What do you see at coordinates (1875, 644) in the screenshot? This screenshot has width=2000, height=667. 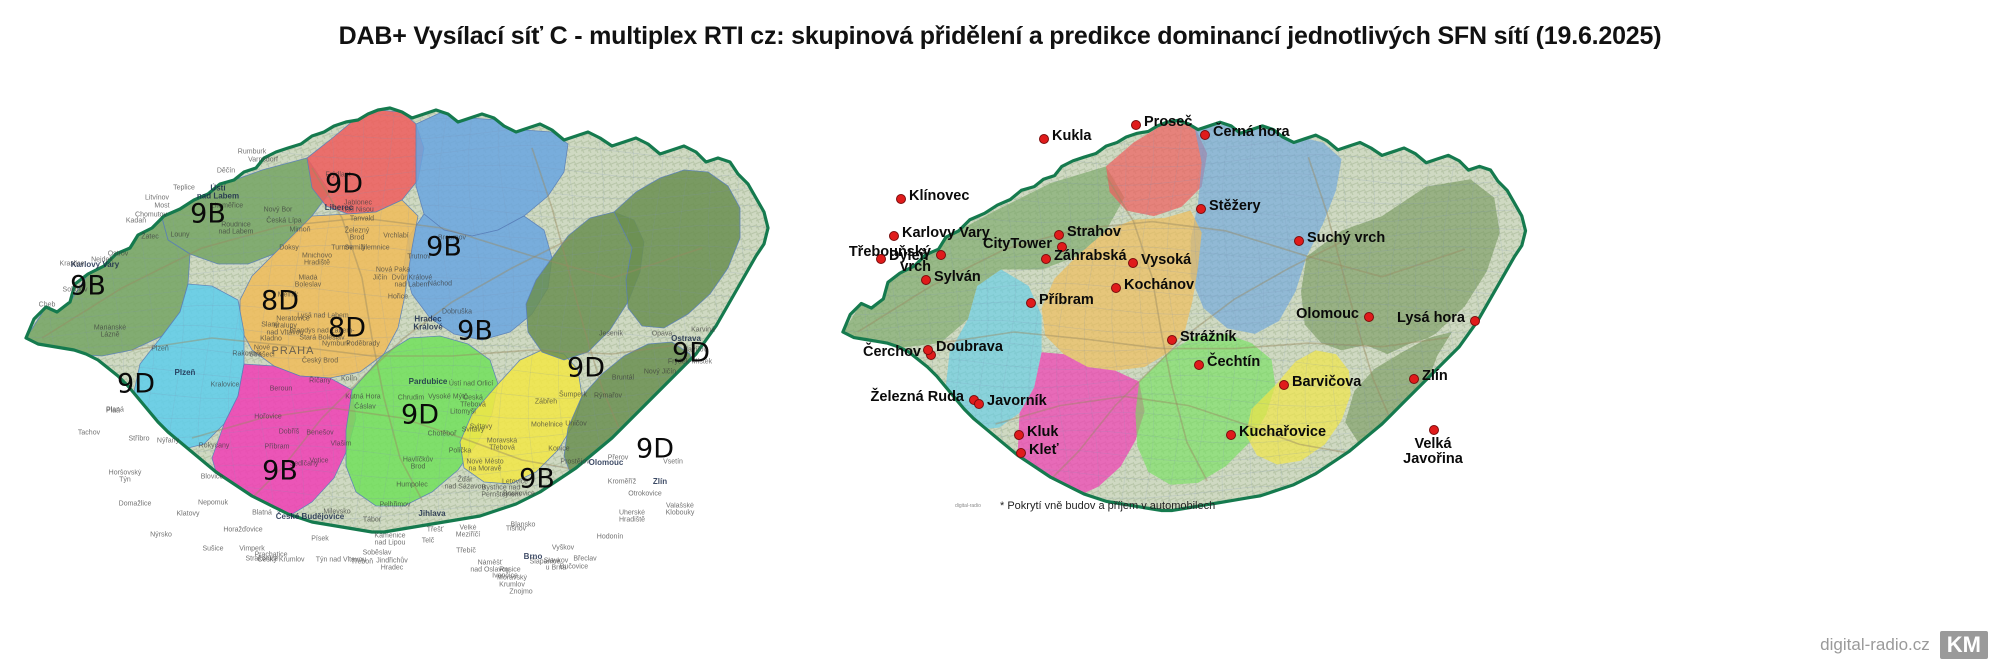 I see `watermark-site: digital-radio.cz` at bounding box center [1875, 644].